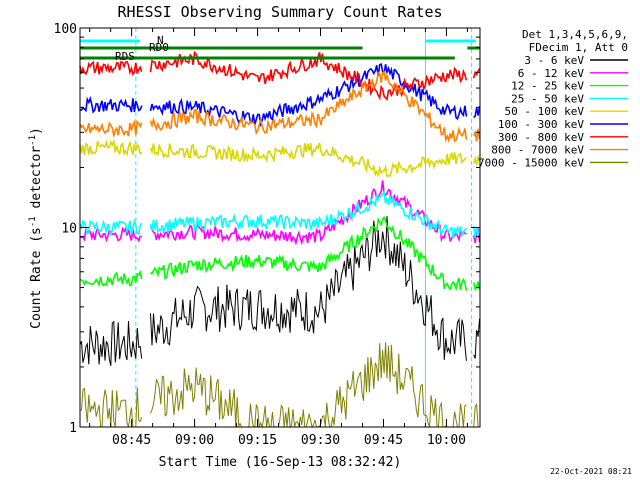  Describe the element at coordinates (160, 40) in the screenshot. I see `flag-label-n: N` at that location.